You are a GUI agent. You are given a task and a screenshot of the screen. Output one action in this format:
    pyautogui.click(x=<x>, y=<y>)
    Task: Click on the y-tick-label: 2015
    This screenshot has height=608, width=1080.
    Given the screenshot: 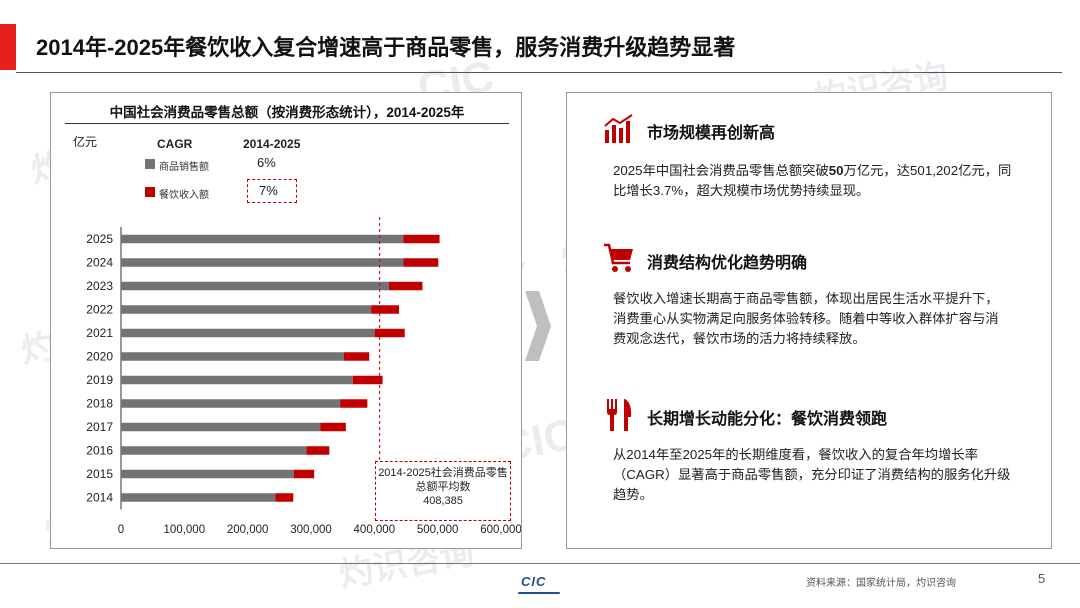 What is the action you would take?
    pyautogui.click(x=99, y=474)
    